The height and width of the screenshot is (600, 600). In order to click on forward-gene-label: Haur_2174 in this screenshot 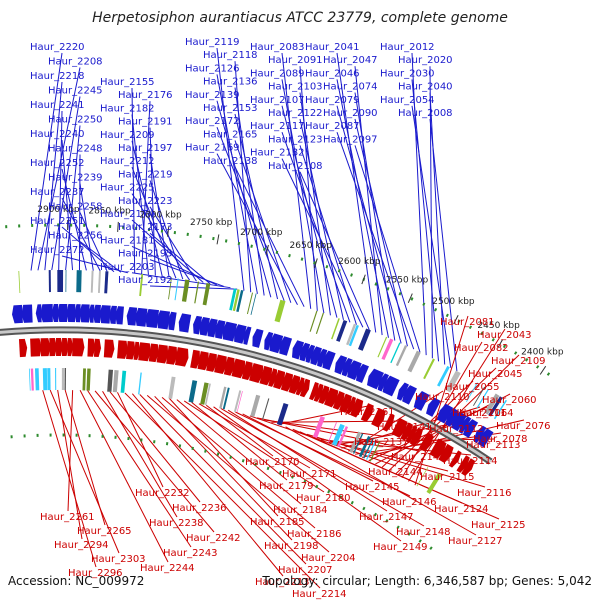, I will do `click(127, 214)`.